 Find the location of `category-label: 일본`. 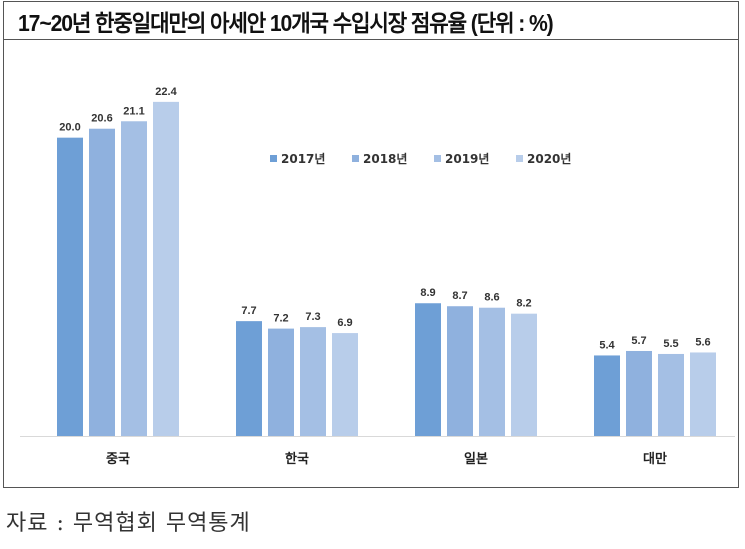

category-label: 일본 is located at coordinates (476, 459).